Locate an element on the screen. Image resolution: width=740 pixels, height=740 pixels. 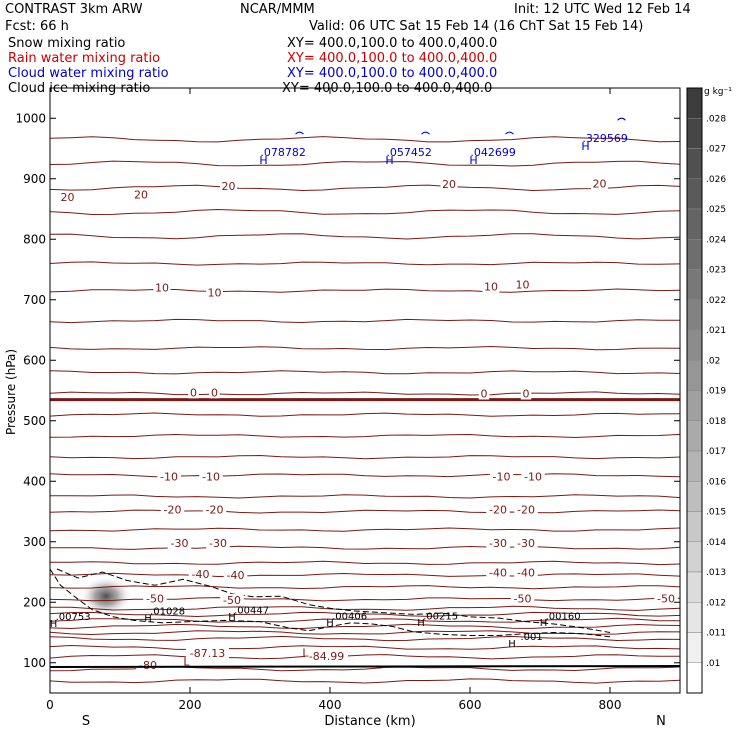
temperature-label: -84.99 is located at coordinates (326, 656).